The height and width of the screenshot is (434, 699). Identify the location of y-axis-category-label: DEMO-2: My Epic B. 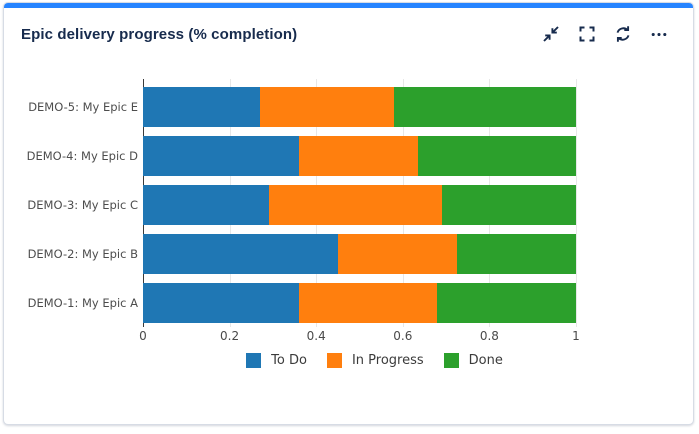
(82, 254).